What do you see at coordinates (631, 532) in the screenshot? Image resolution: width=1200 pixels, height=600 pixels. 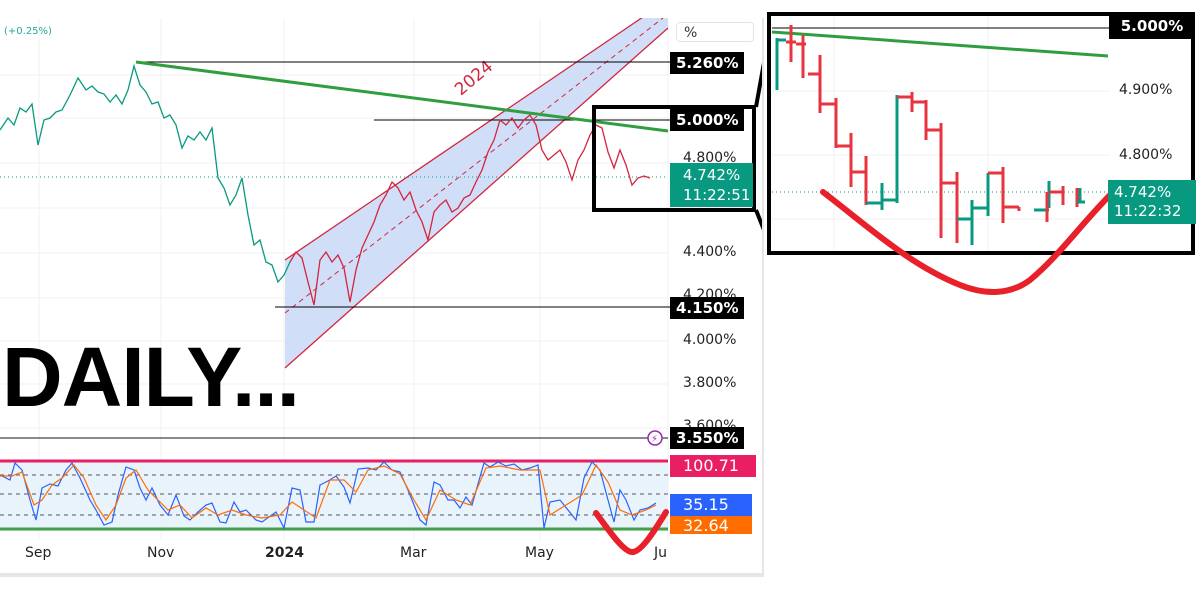 I see `cup-annotation-oscillator` at bounding box center [631, 532].